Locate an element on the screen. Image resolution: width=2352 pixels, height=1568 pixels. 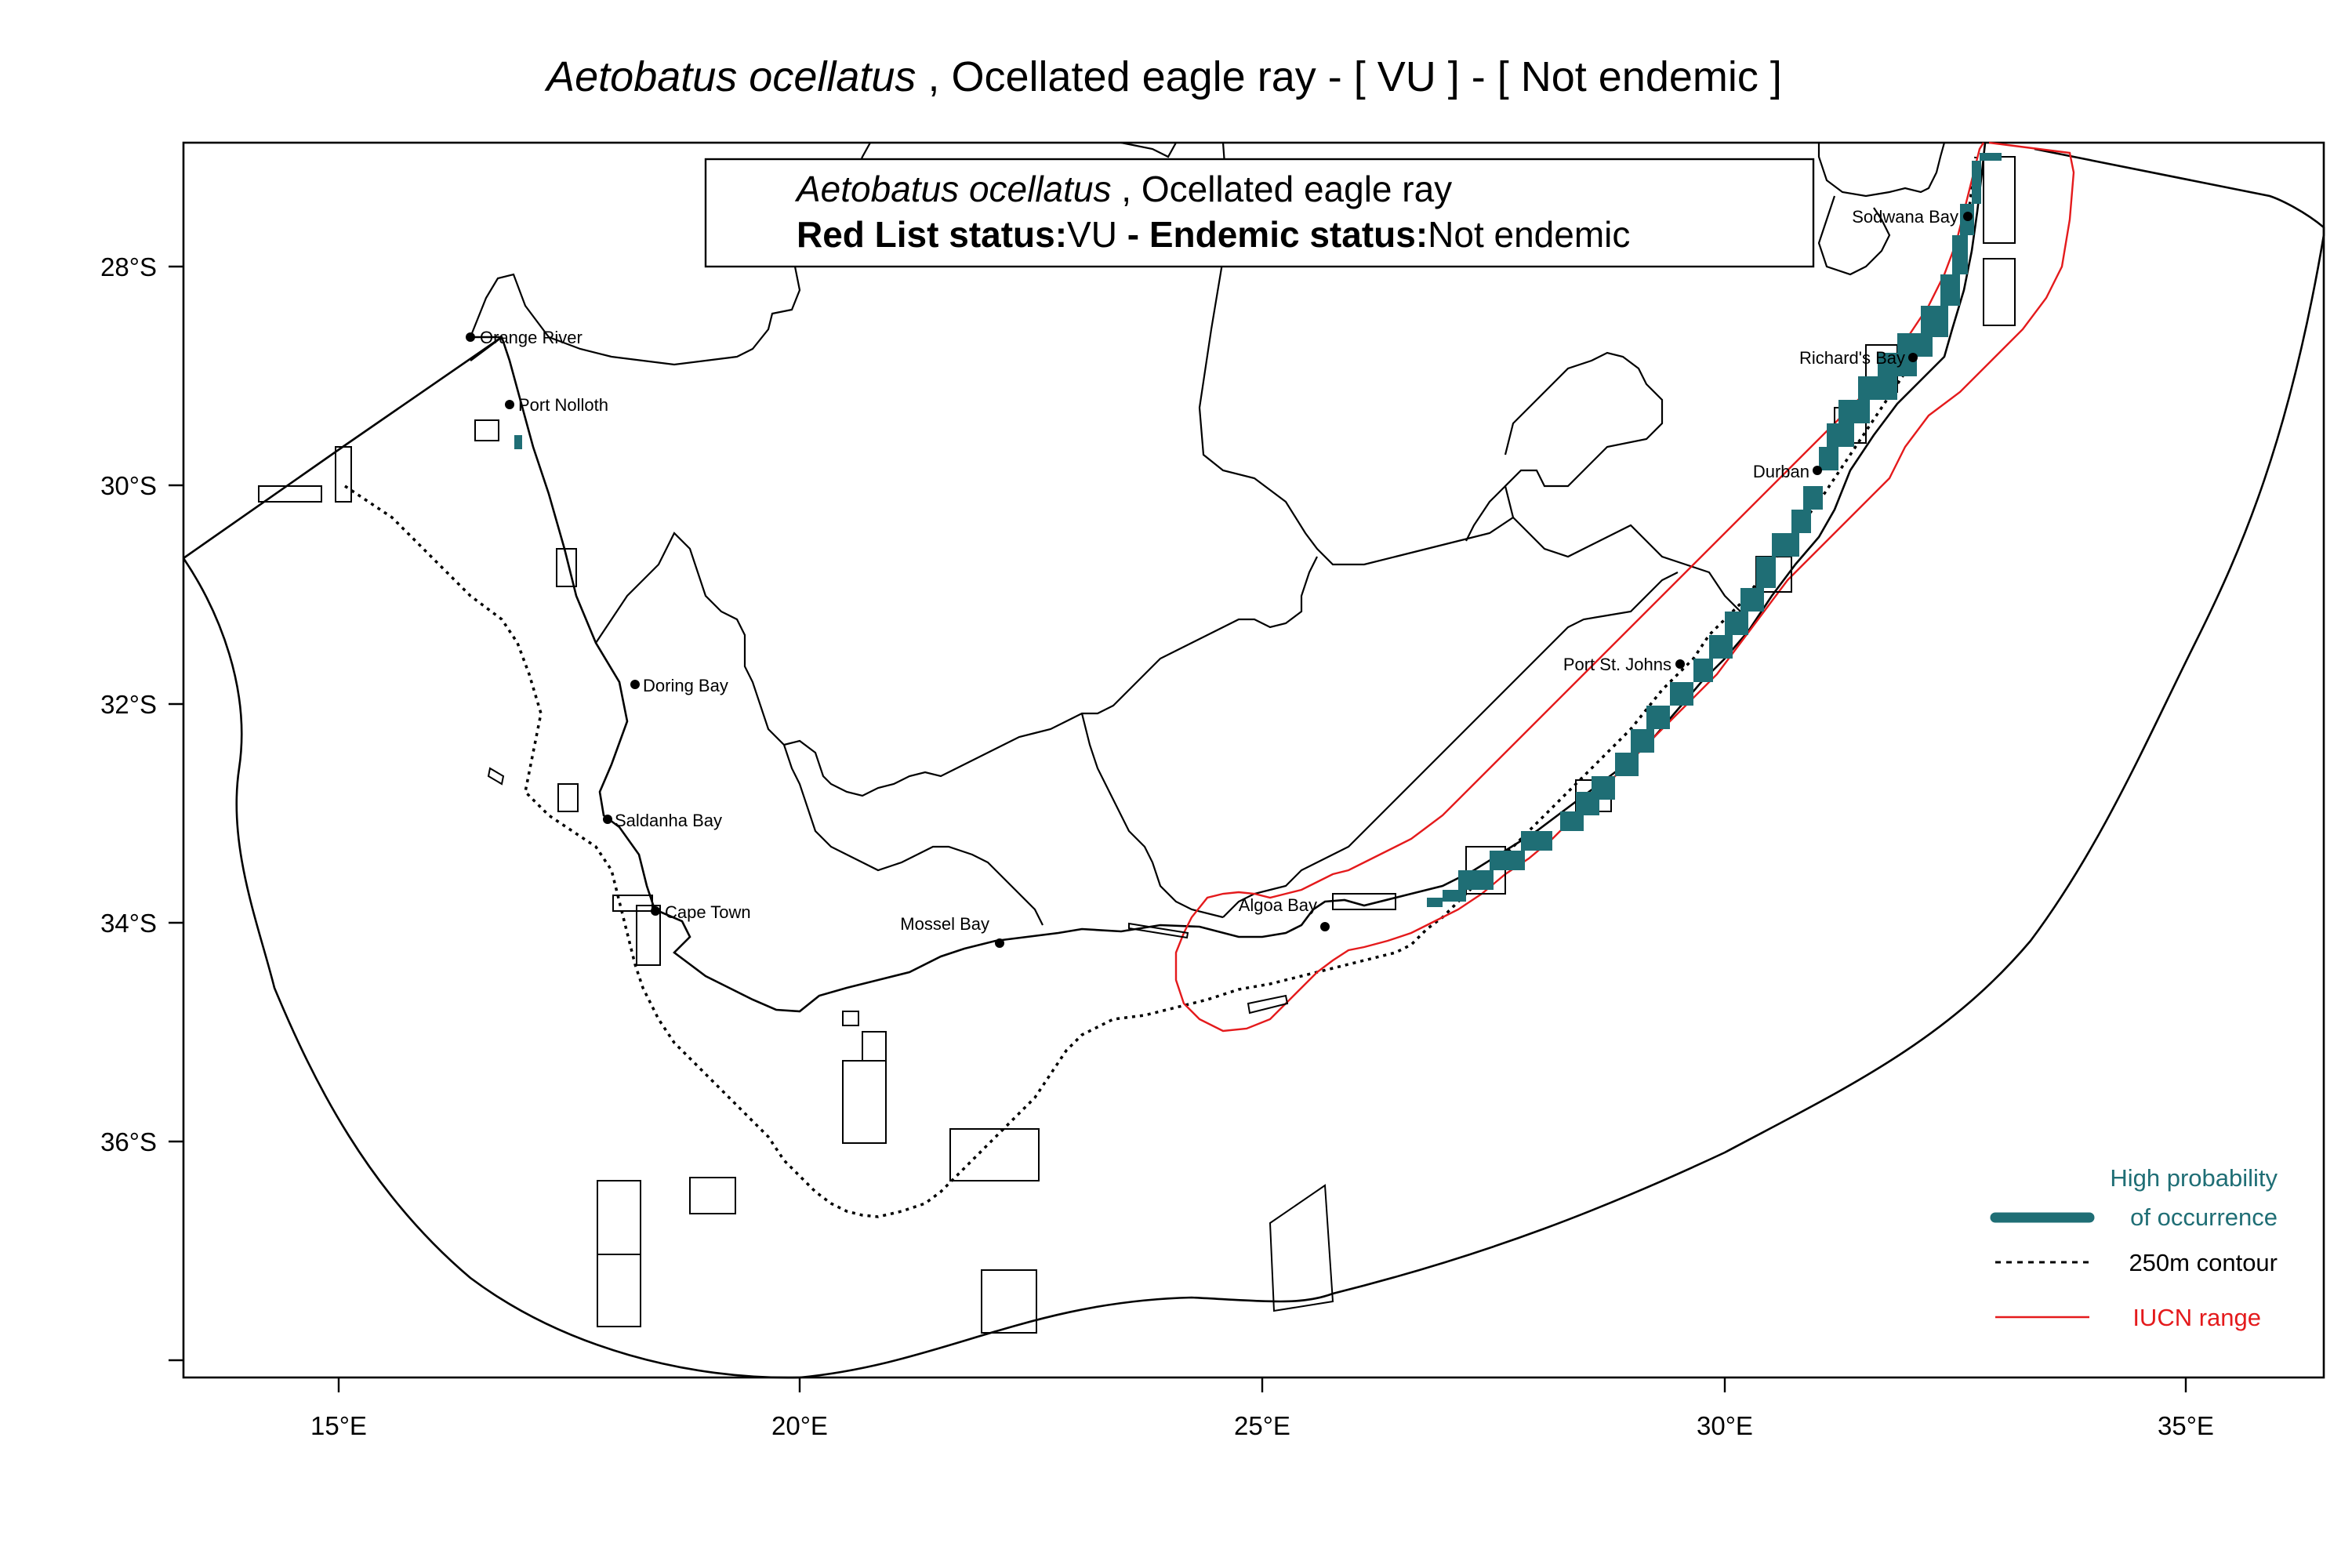
place-label-saldanha-bay: Saldanha Bay is located at coordinates (668, 820).